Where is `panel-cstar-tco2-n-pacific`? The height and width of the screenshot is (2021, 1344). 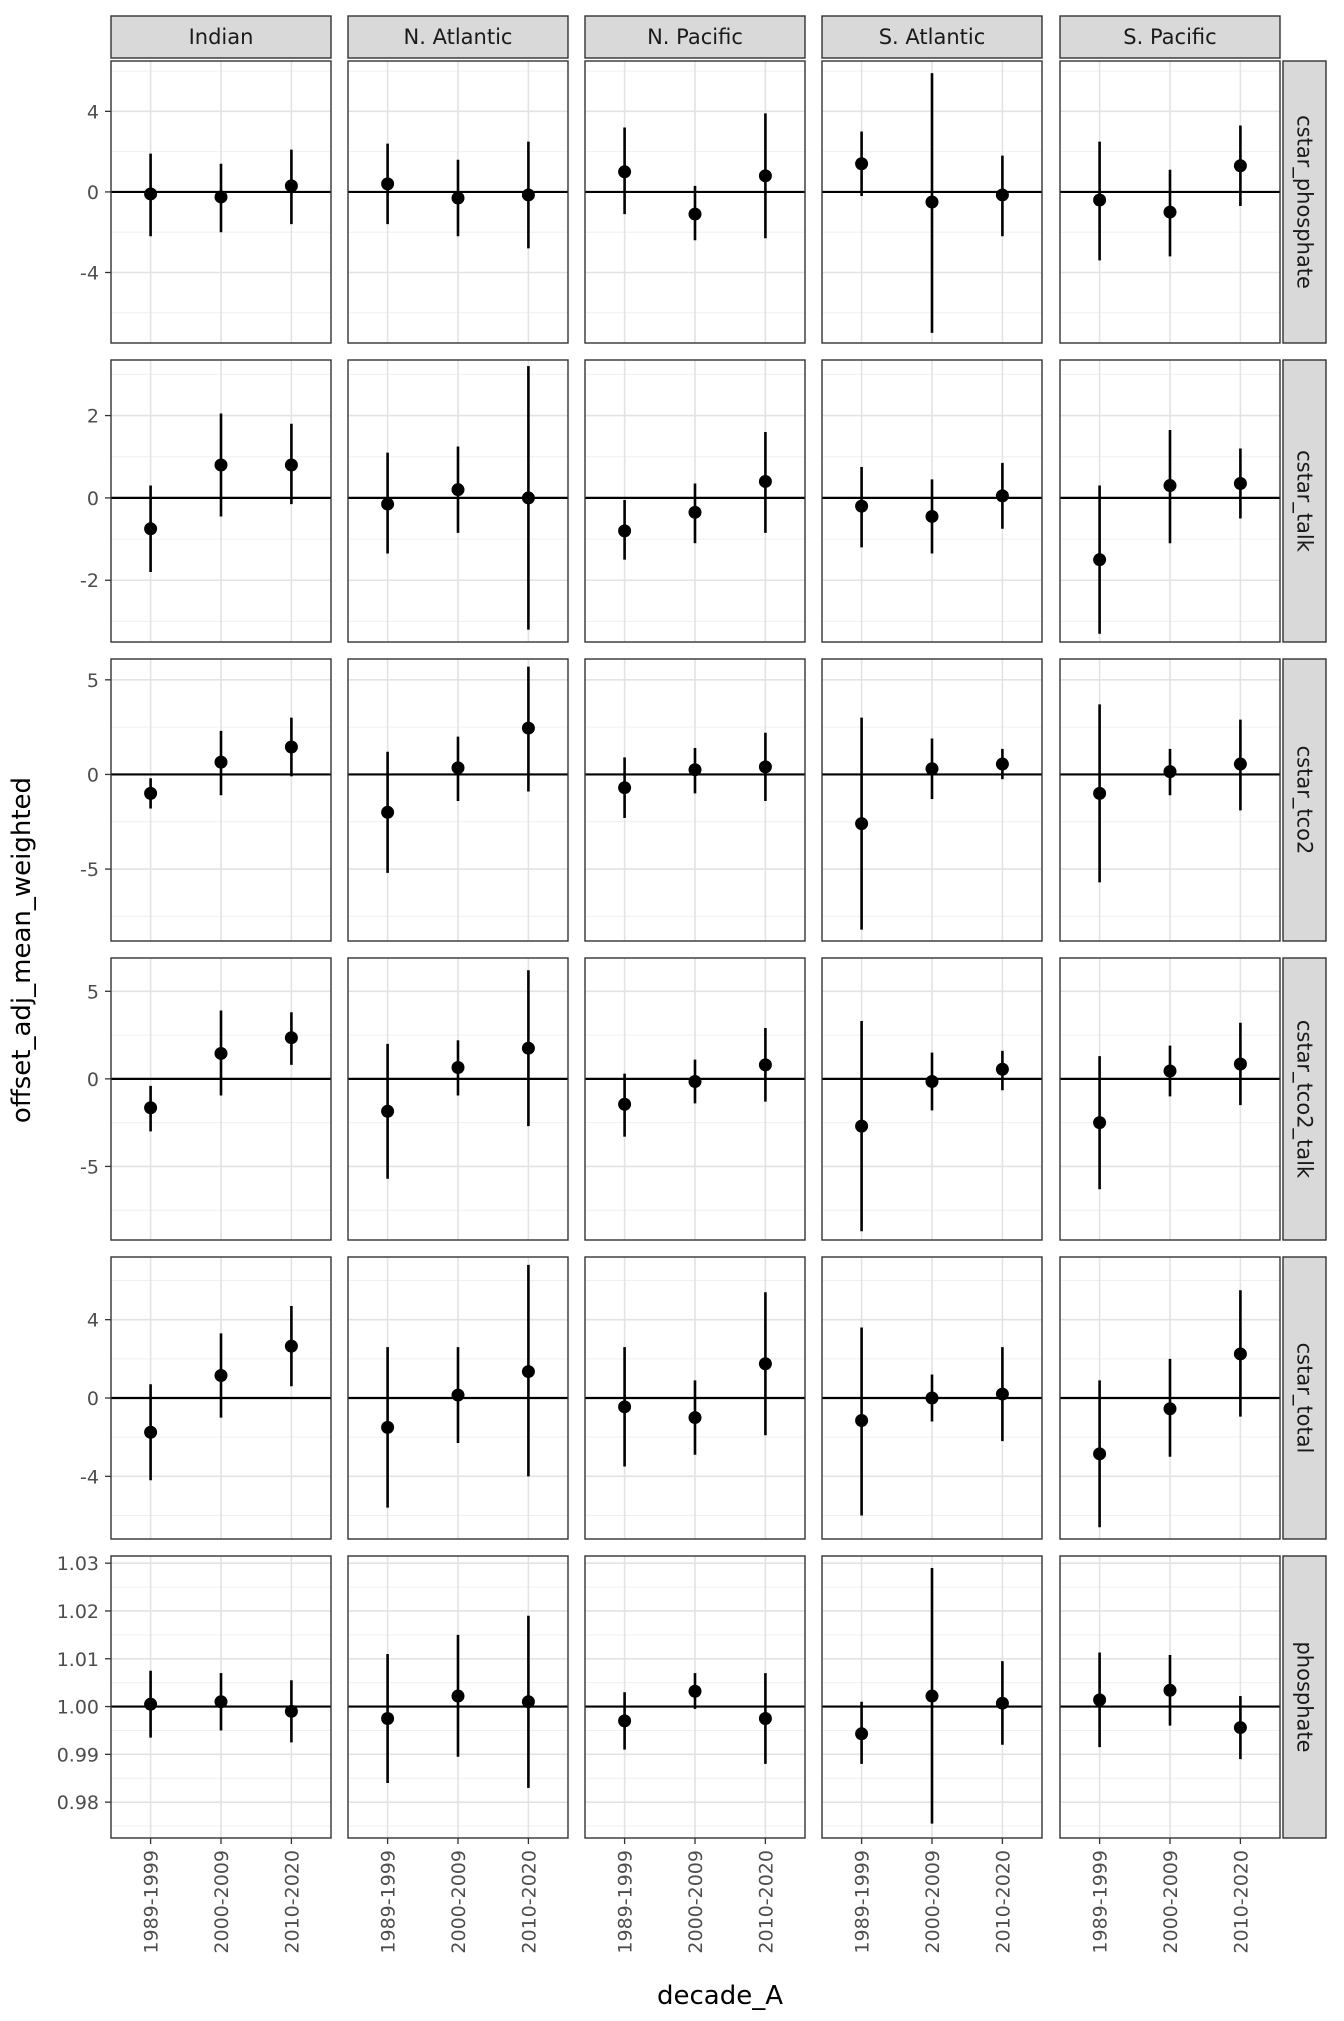
panel-cstar-tco2-n-pacific is located at coordinates (695, 800).